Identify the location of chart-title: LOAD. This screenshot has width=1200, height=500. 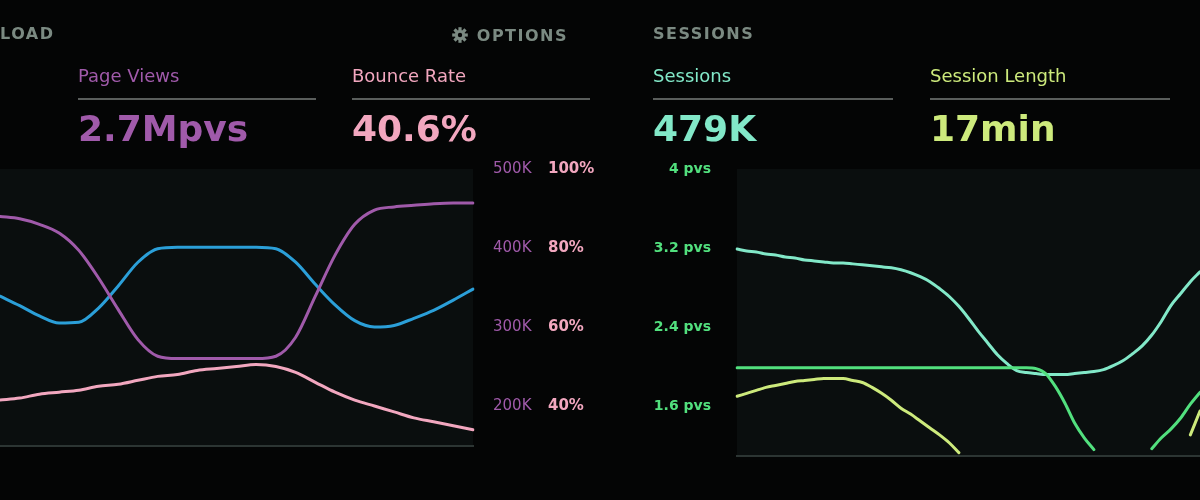
(27, 34).